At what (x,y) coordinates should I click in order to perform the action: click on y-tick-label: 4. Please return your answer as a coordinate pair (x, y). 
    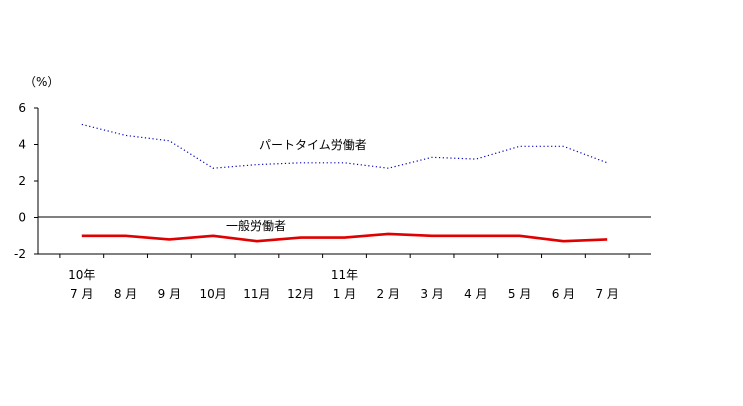
    Looking at the image, I should click on (22, 145).